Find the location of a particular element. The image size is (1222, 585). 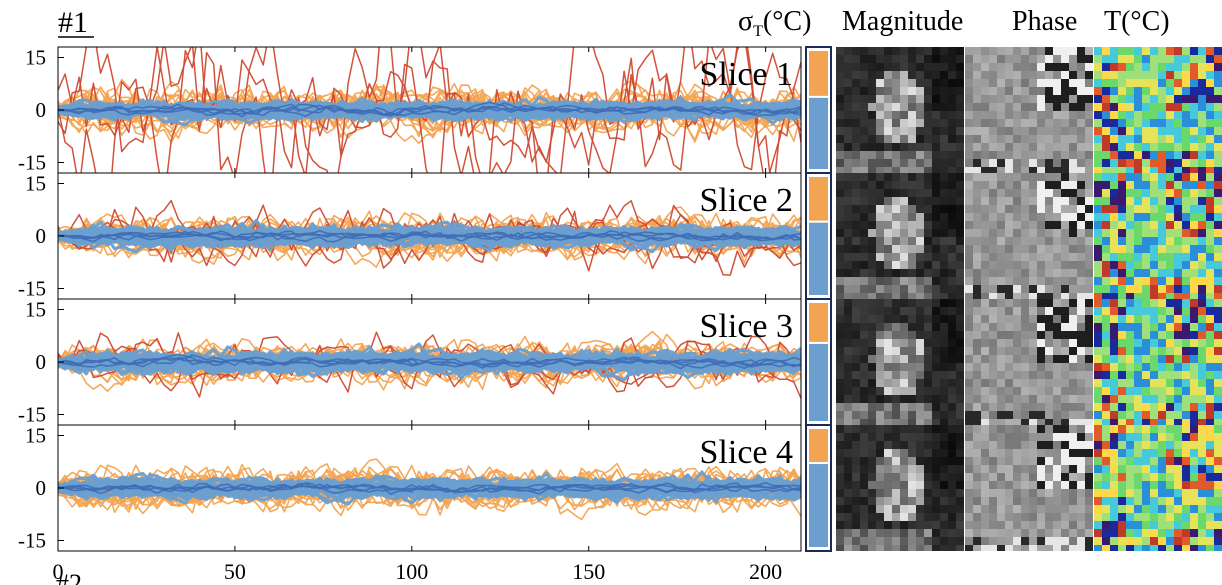

red-series-line is located at coordinates (429, 110).